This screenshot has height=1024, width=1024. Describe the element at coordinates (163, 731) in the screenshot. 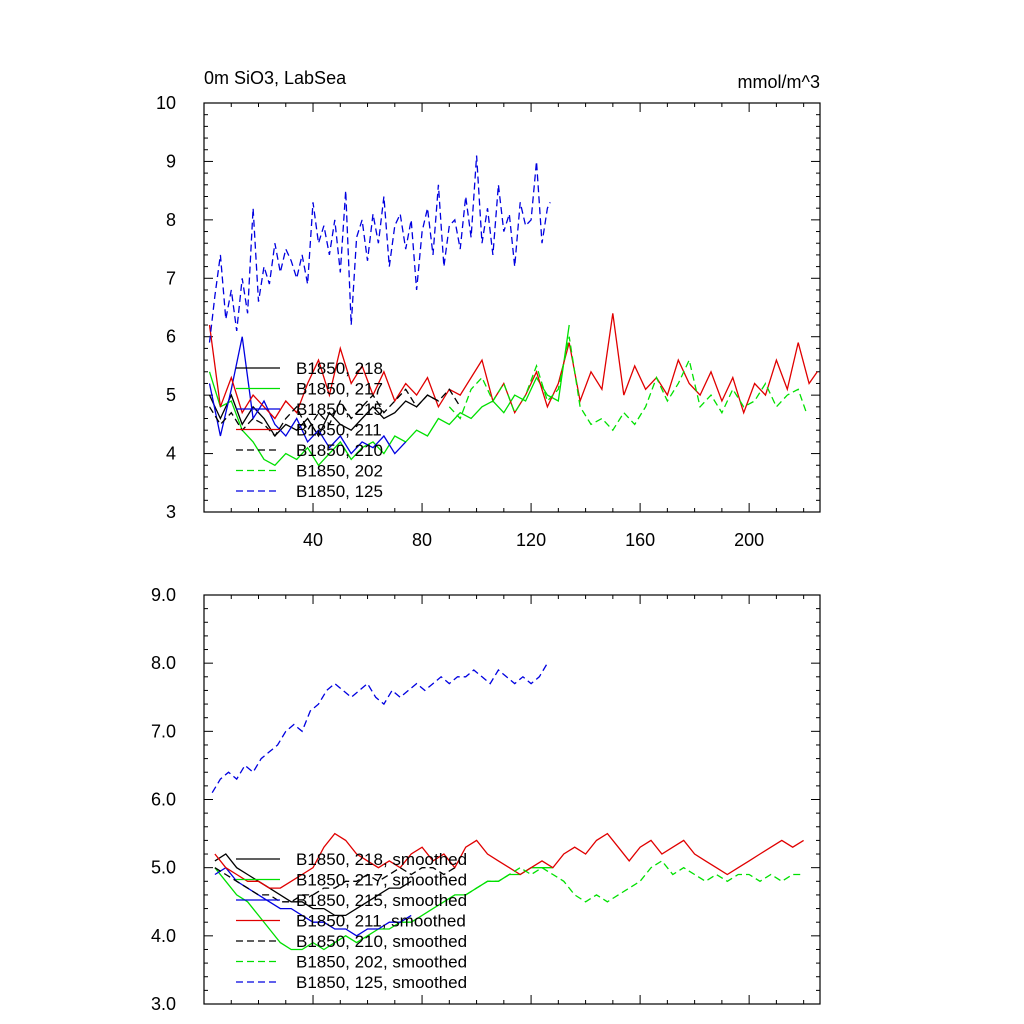

I see `y-tick-label: 7.0` at that location.